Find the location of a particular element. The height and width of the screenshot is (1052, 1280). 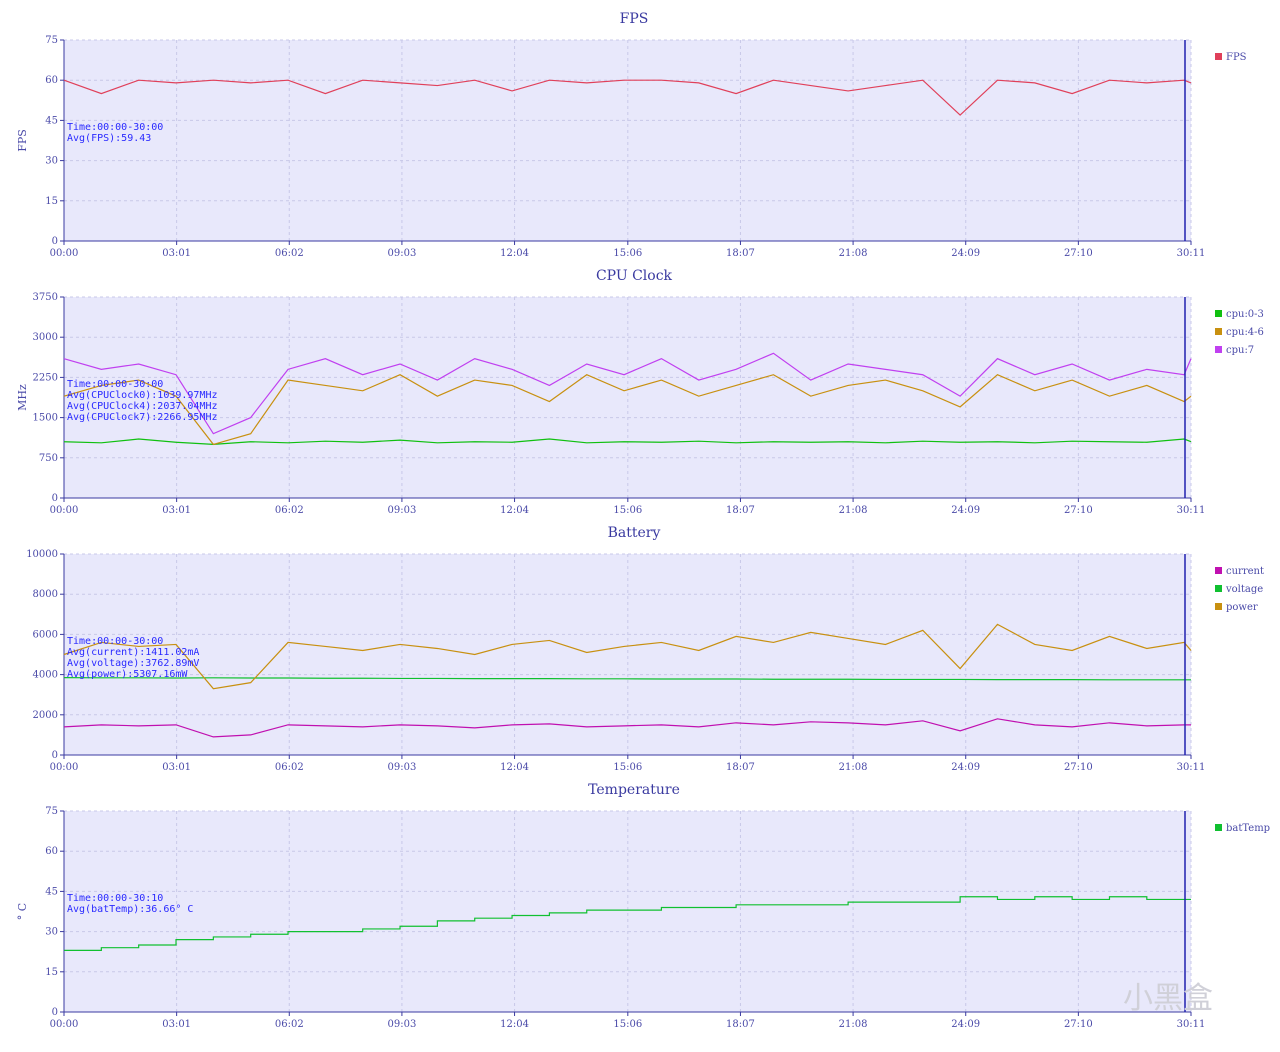

y-axis-label: FPS is located at coordinates (22, 140).